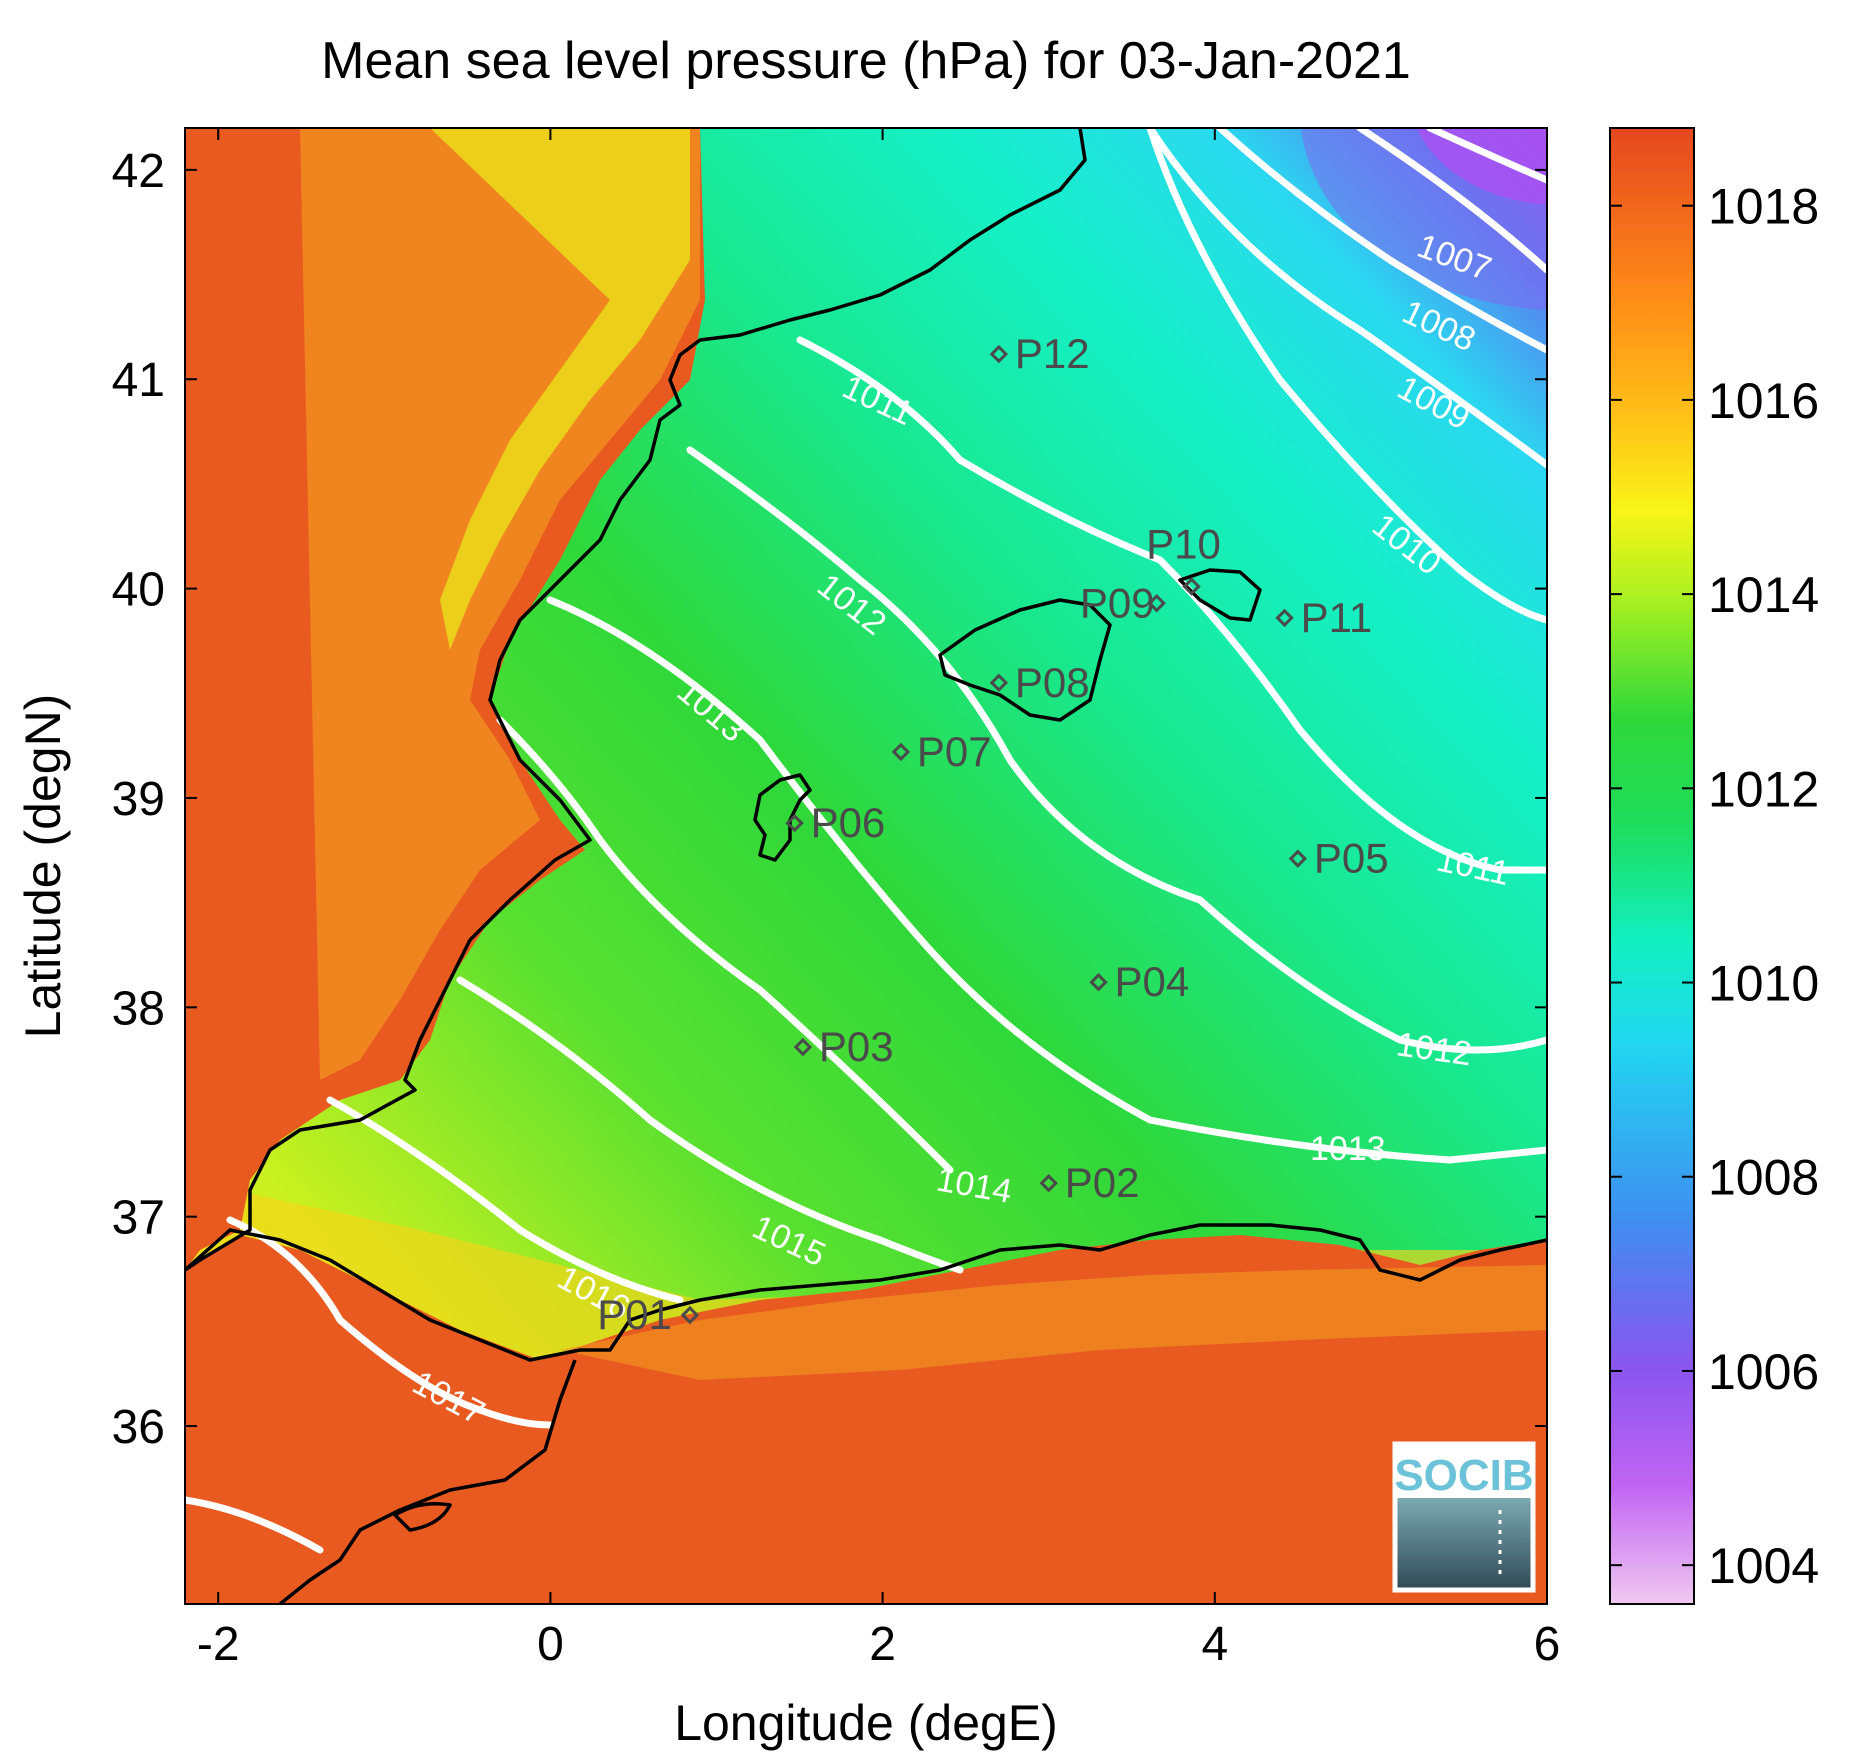 The width and height of the screenshot is (1854, 1758). I want to click on socib-logo: SOCIB, so click(1464, 1517).